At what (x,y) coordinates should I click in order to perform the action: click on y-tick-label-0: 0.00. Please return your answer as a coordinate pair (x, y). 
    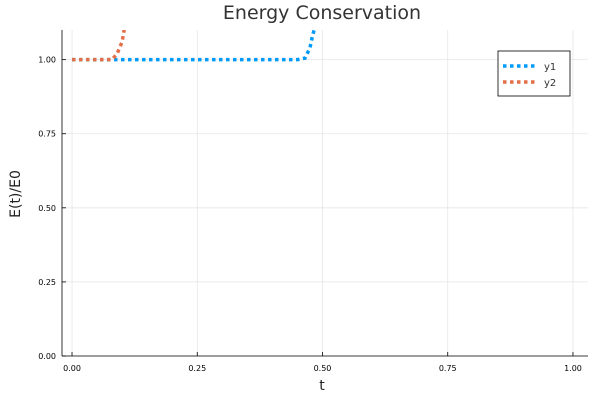
    Looking at the image, I should click on (47, 356).